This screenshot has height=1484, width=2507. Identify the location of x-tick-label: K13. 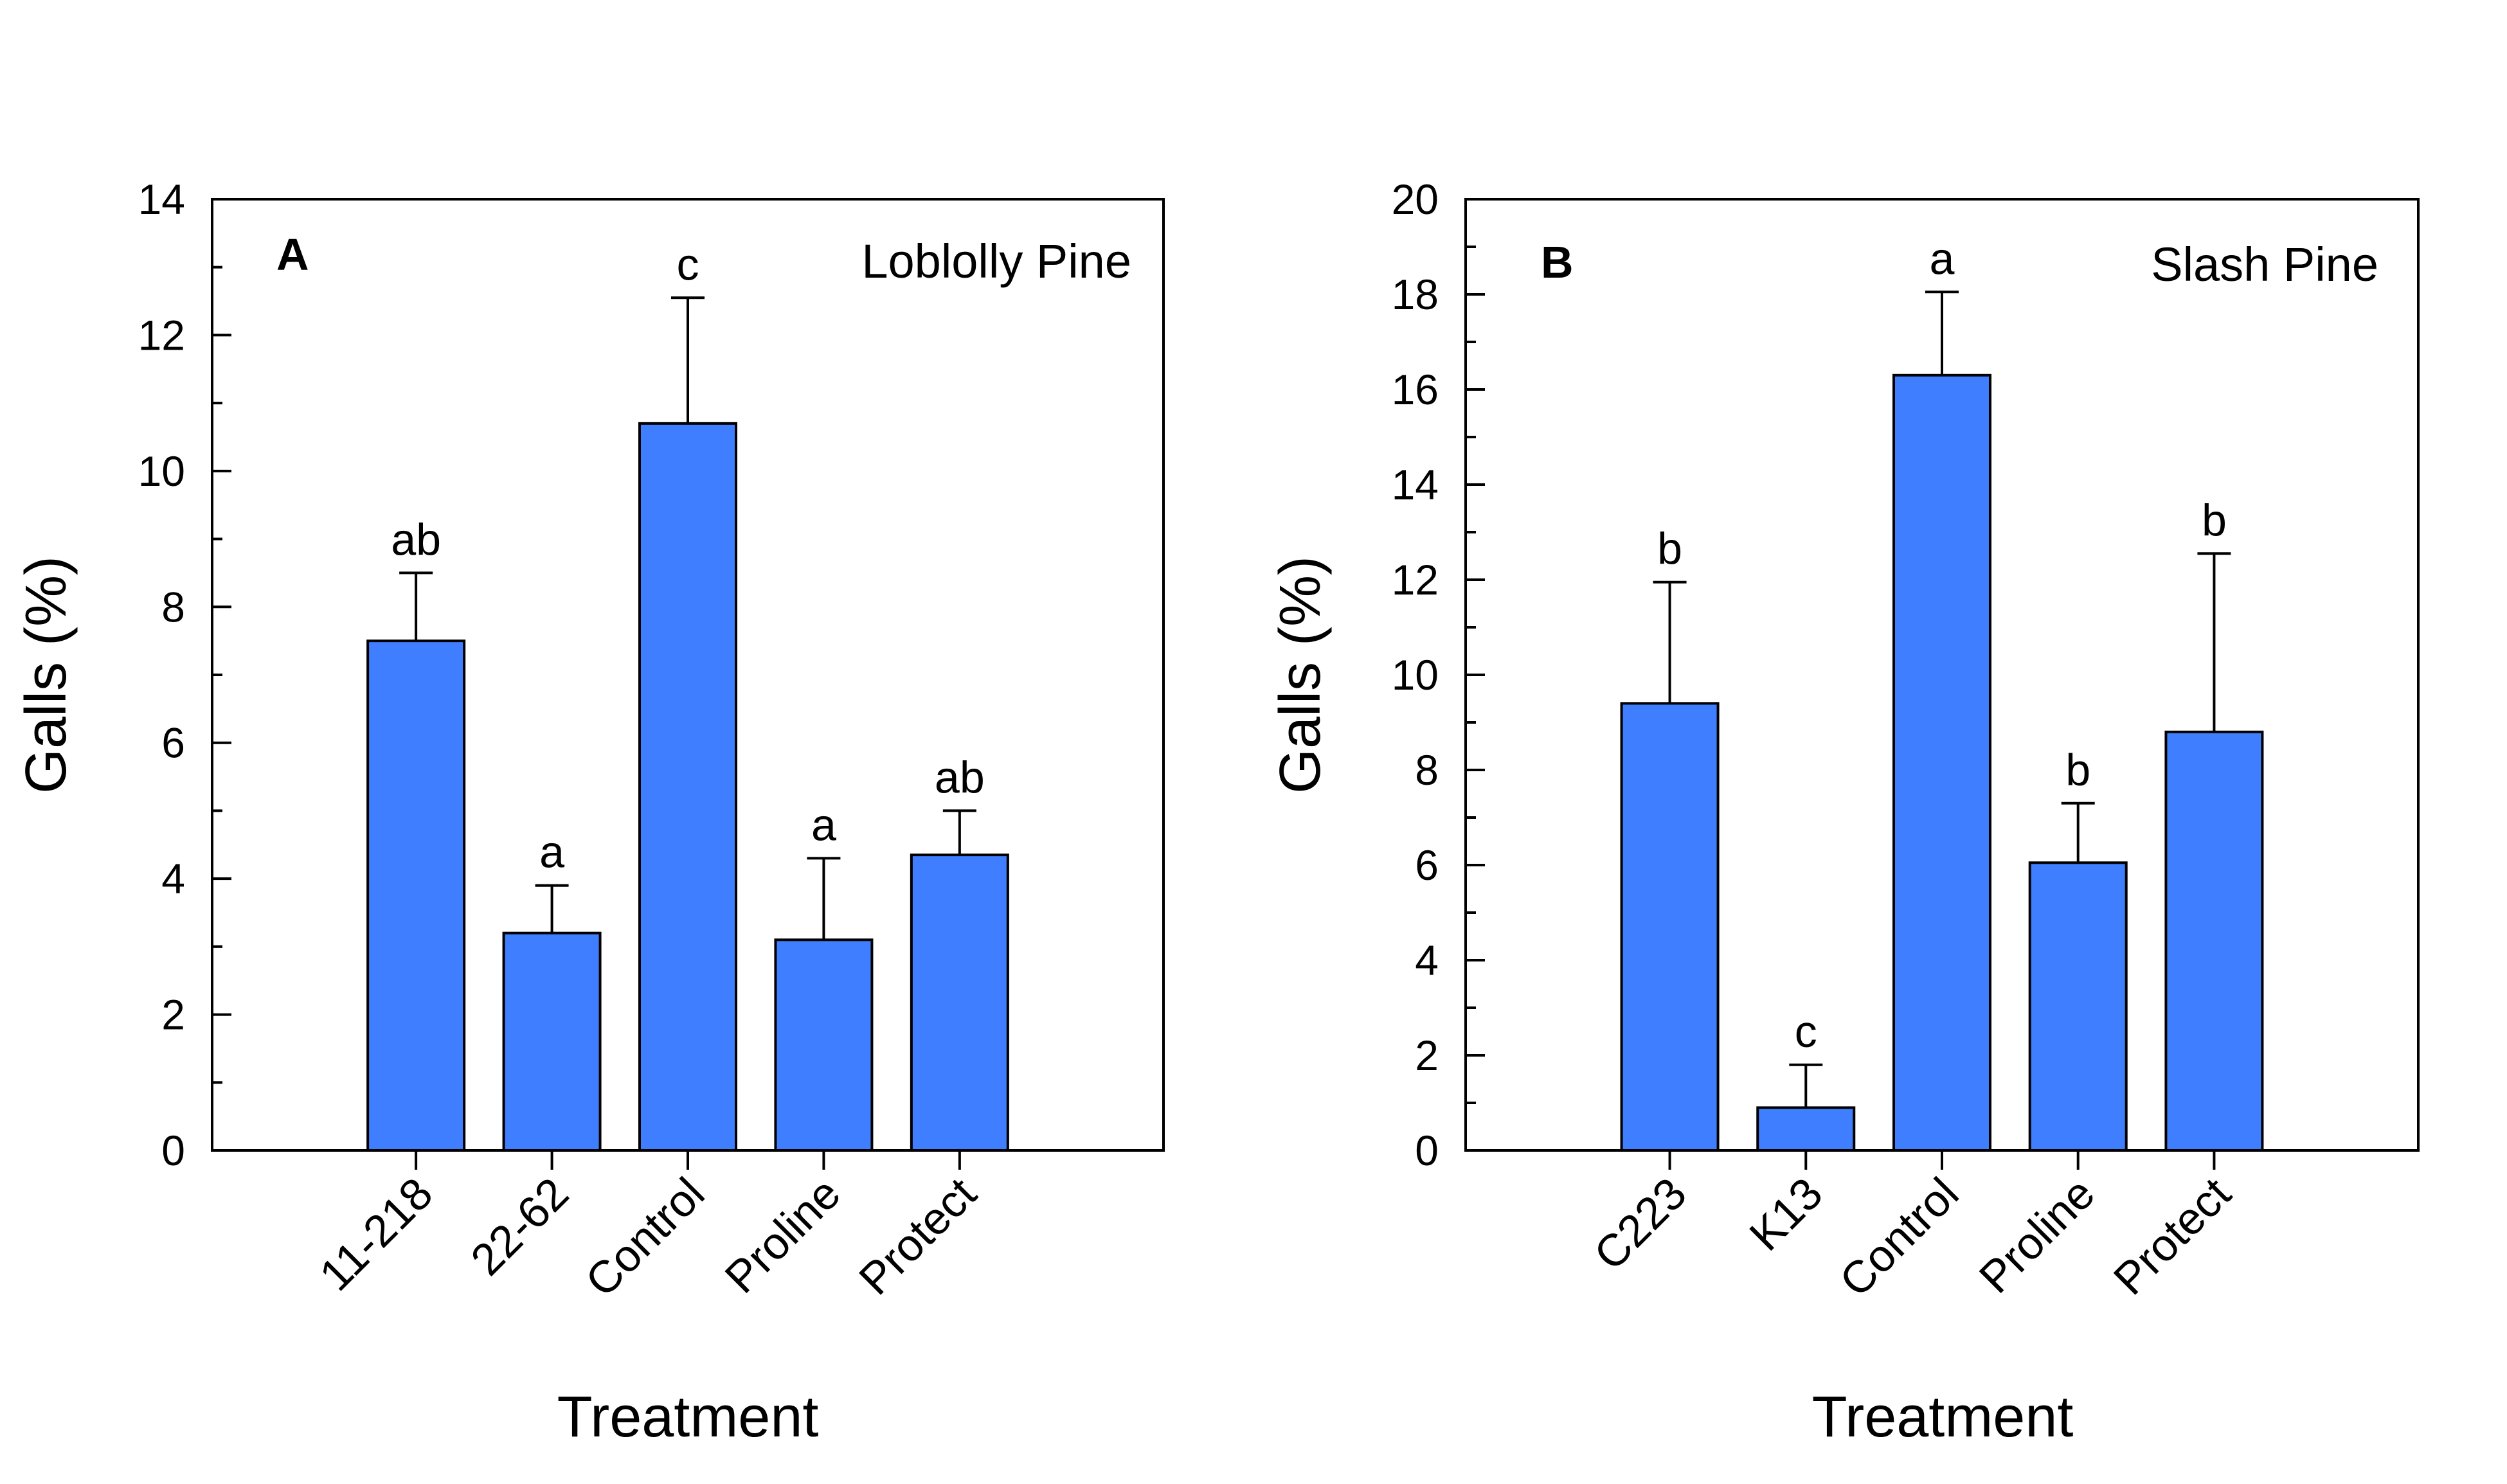
(1786, 1214).